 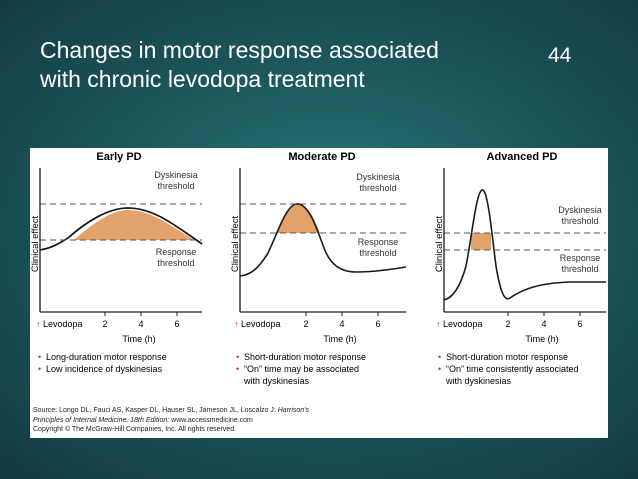 What do you see at coordinates (104, 369) in the screenshot?
I see `bullet-text: Low incidence of dyskinesias` at bounding box center [104, 369].